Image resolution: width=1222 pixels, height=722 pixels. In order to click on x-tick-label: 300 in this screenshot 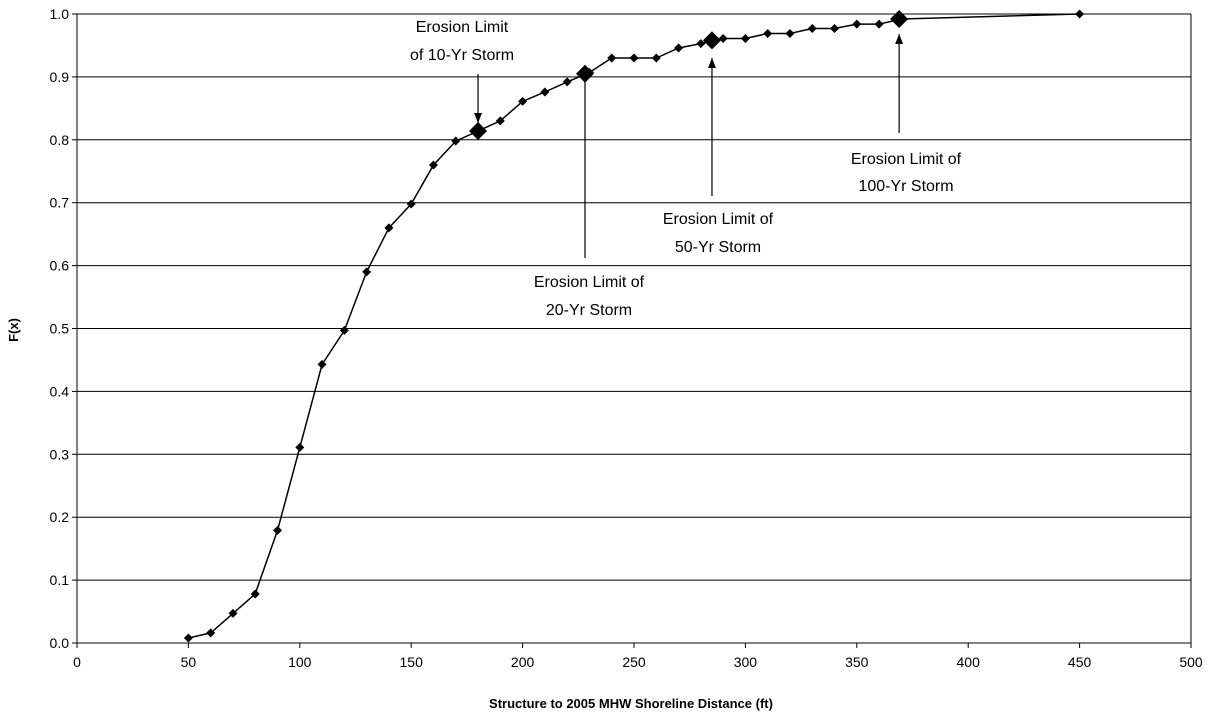, I will do `click(746, 662)`.